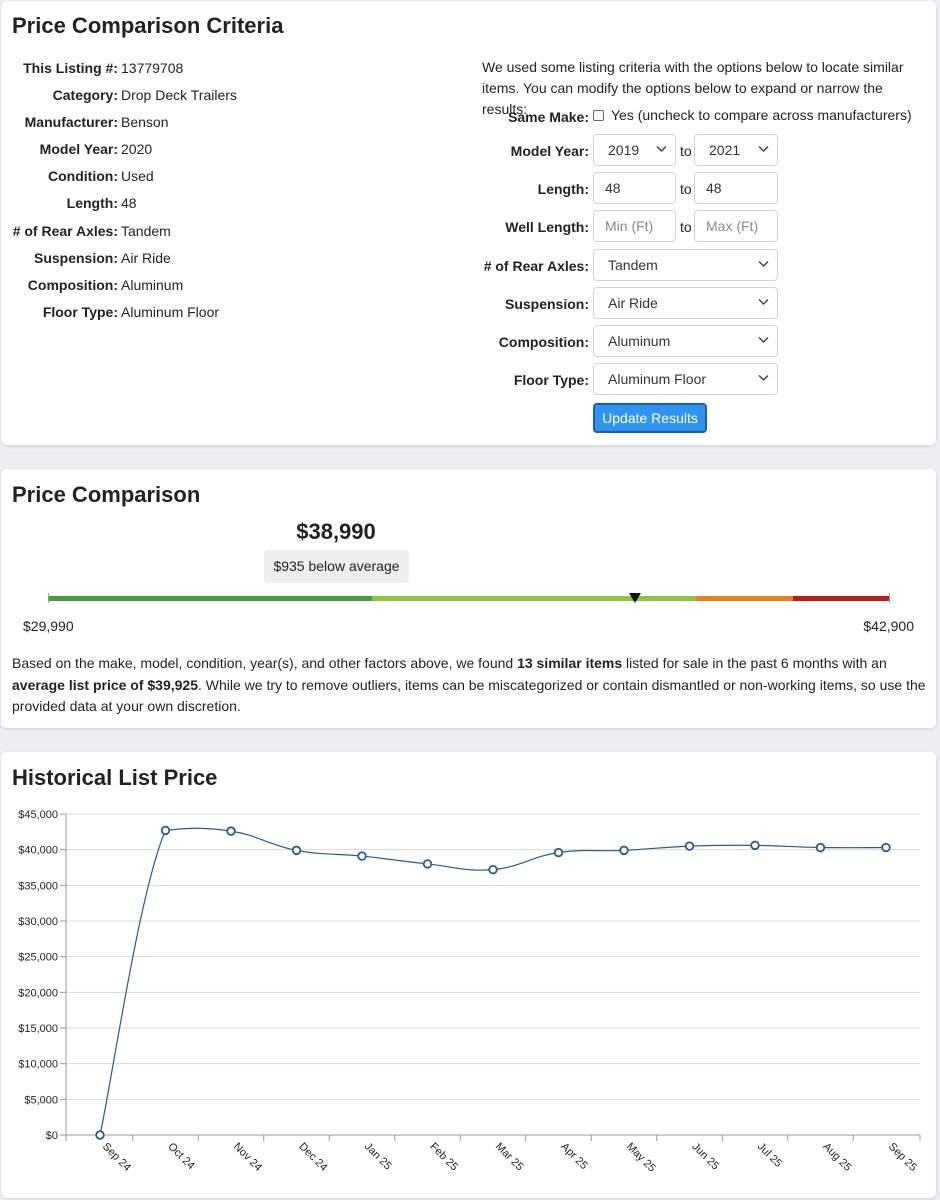 This screenshot has height=1200, width=940. What do you see at coordinates (634, 188) in the screenshot?
I see `length-from-input: 48` at bounding box center [634, 188].